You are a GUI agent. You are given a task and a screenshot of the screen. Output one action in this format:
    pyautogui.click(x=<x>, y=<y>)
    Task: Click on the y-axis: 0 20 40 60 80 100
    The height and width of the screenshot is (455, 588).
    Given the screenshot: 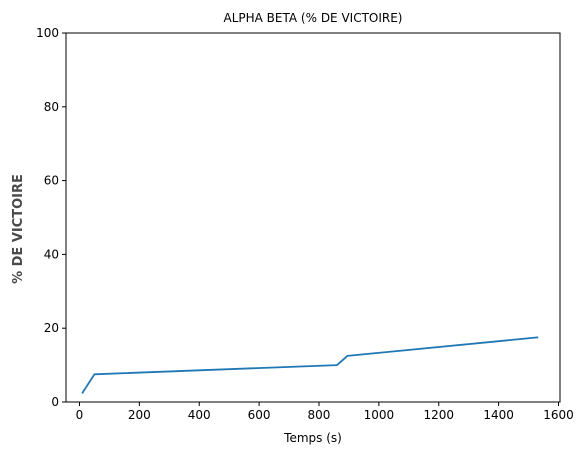 What is the action you would take?
    pyautogui.click(x=51, y=217)
    